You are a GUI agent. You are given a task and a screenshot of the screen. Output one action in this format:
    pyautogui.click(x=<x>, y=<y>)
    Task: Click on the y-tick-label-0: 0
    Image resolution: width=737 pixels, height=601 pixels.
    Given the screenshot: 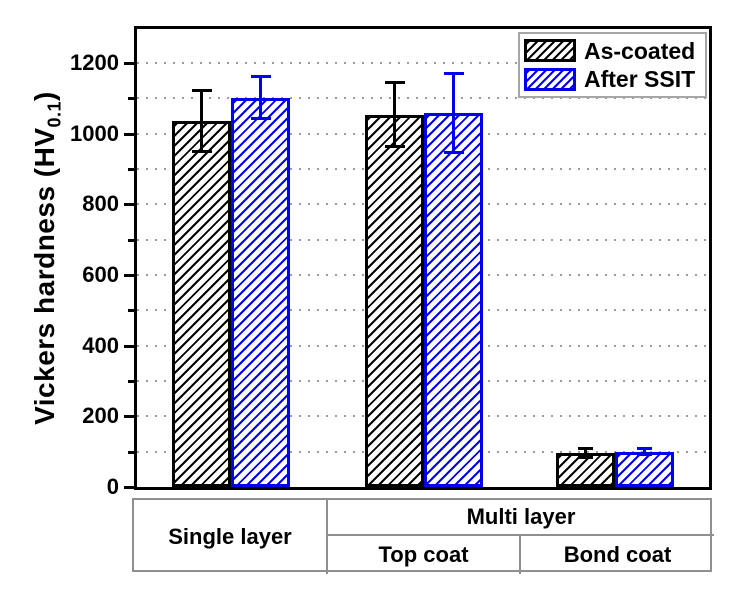 What is the action you would take?
    pyautogui.click(x=112, y=486)
    